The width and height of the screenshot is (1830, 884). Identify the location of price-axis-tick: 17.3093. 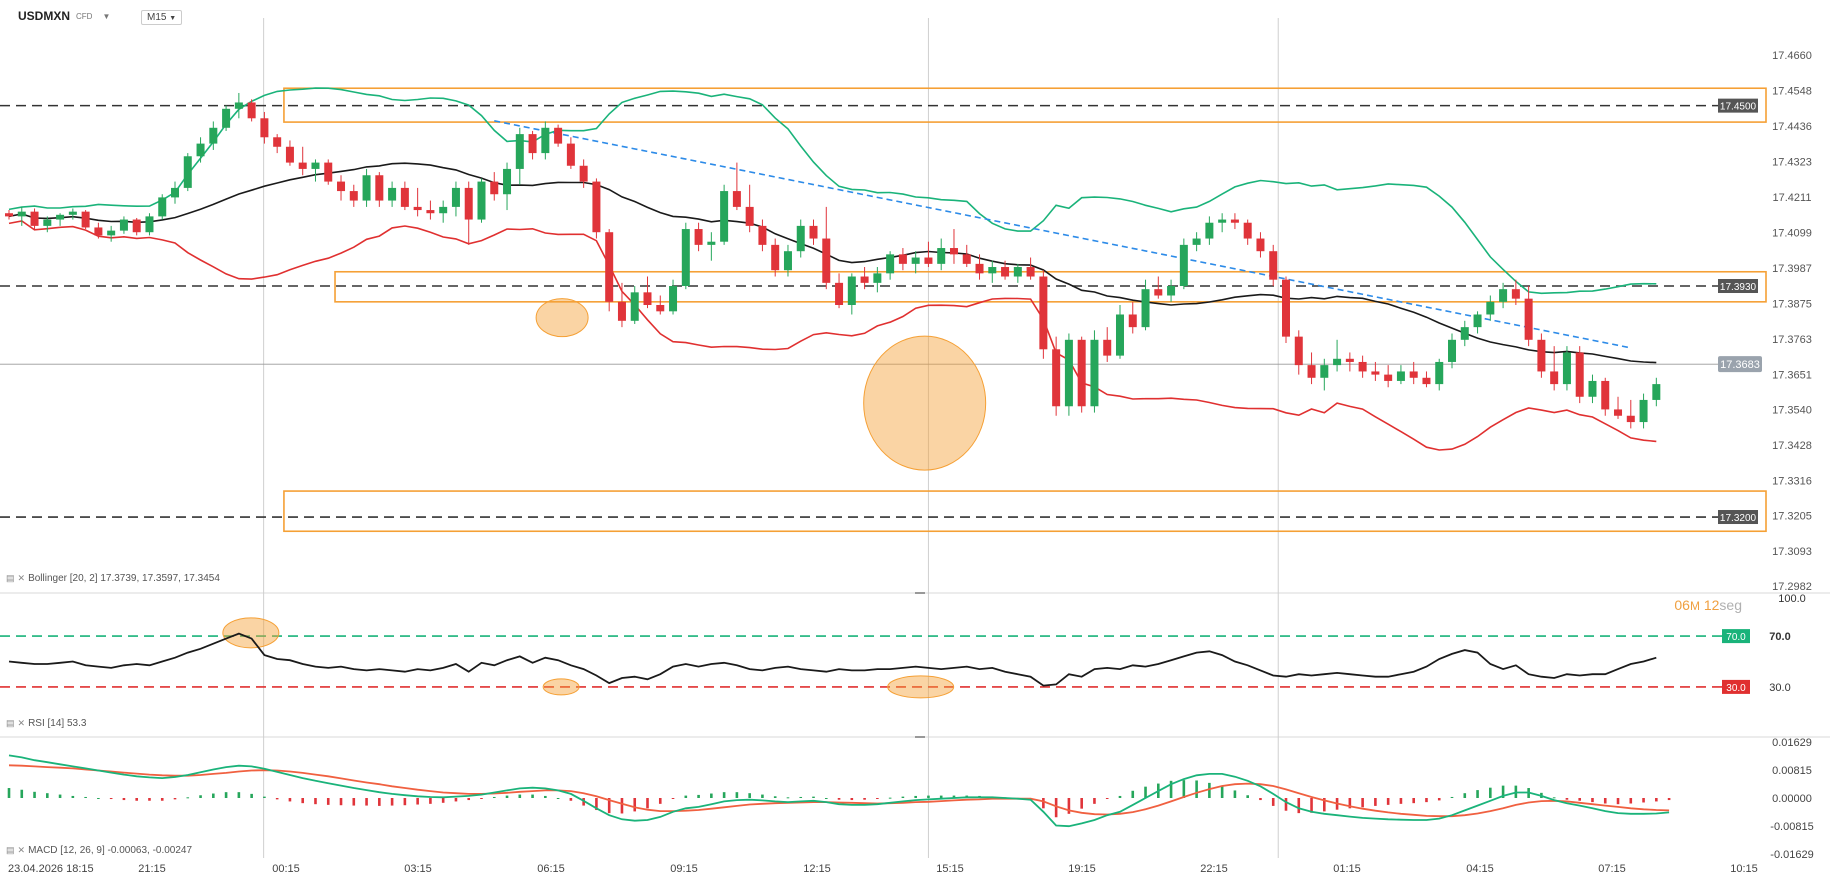
(1792, 552).